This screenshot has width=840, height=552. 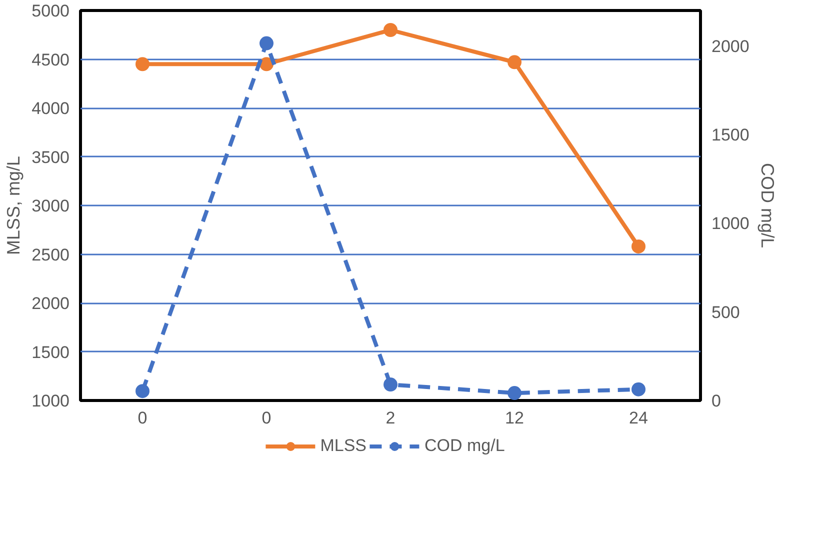 What do you see at coordinates (51, 401) in the screenshot?
I see `y-tick-label: 1000` at bounding box center [51, 401].